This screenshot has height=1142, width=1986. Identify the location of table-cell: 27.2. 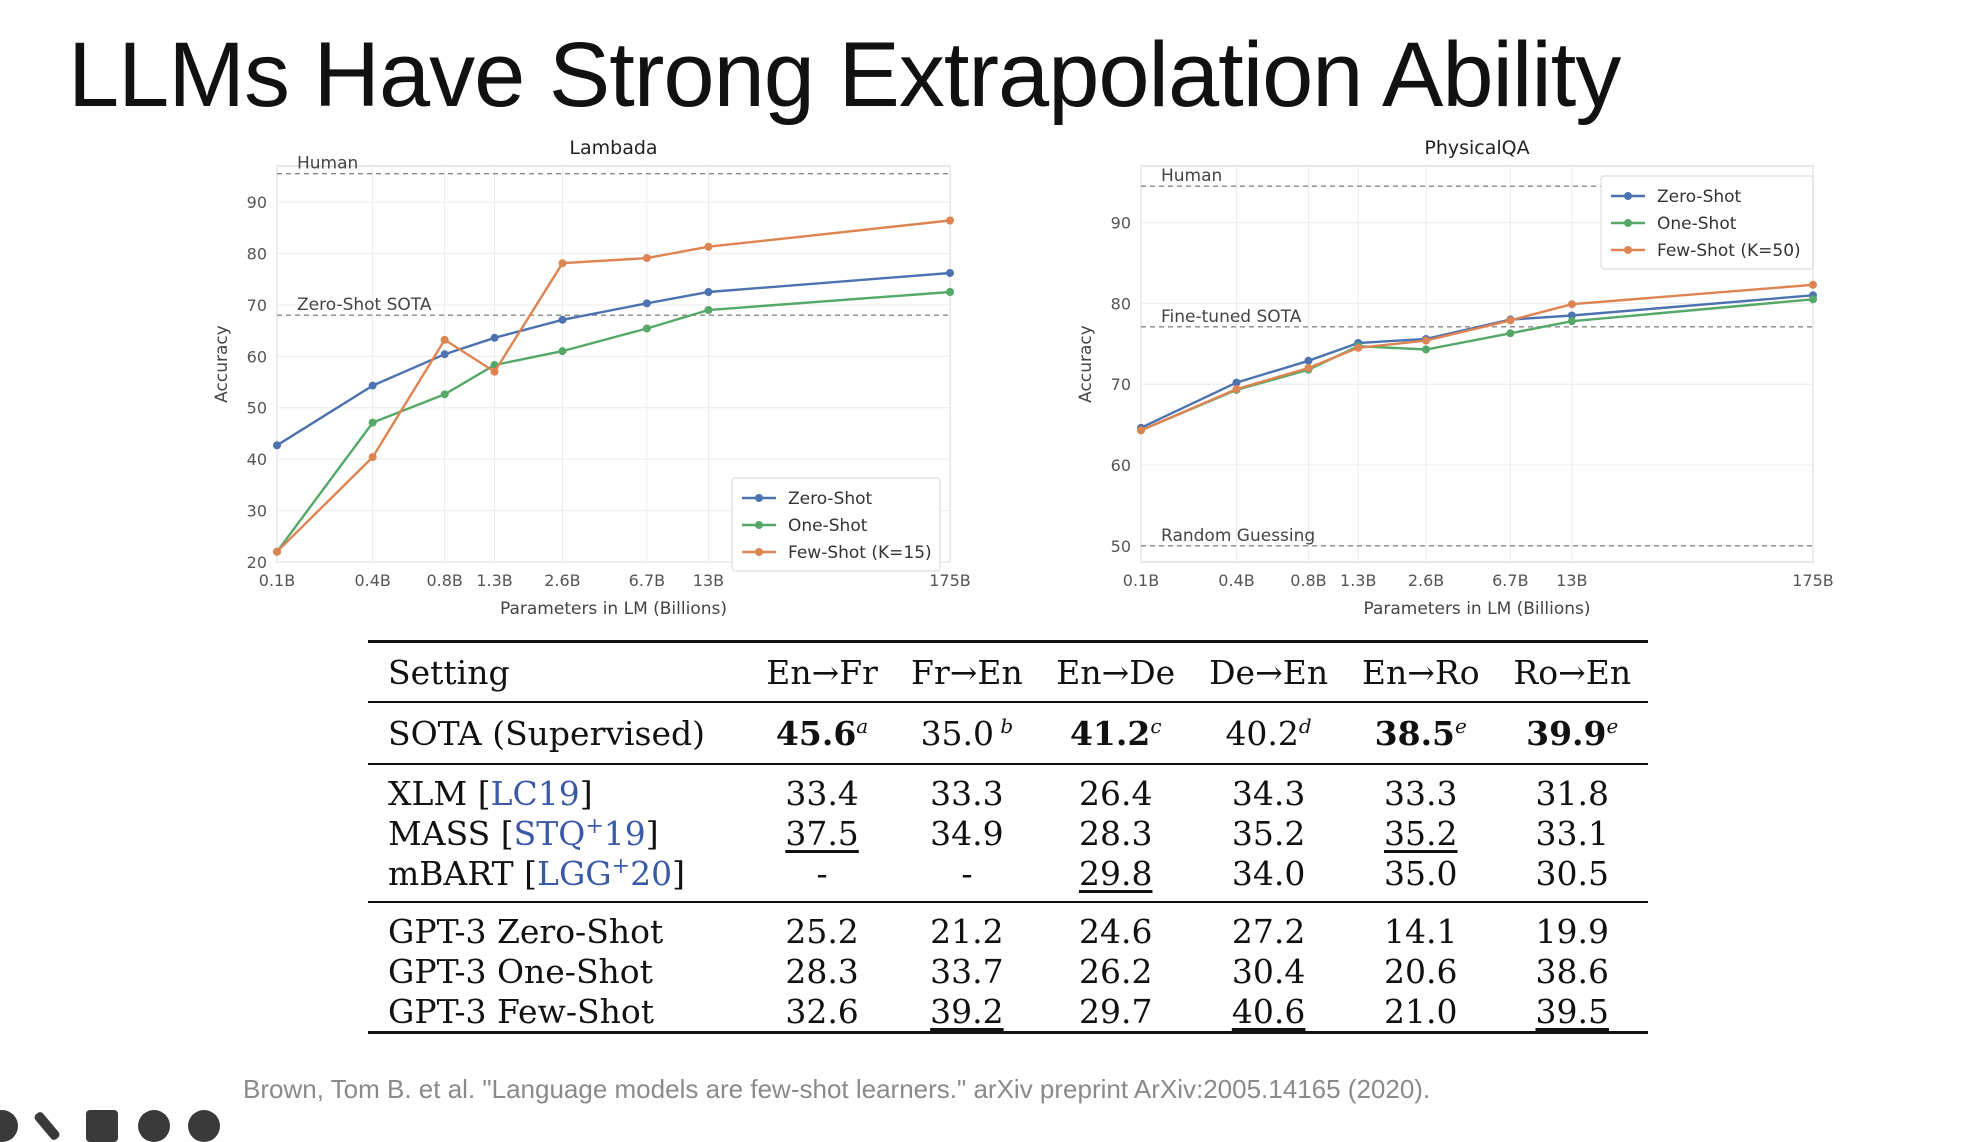
(1268, 926).